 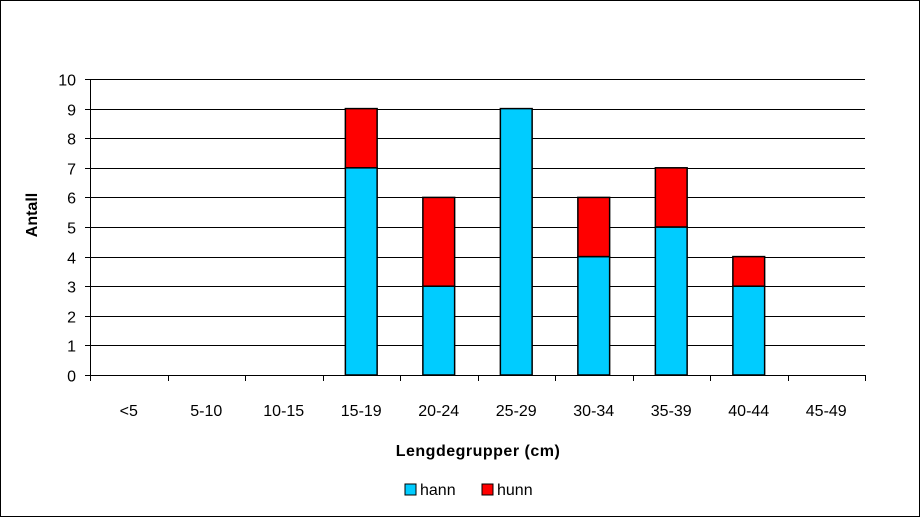 I want to click on y-axis-tick-labels: 0 1 2 3 4 5 6 7 8 9 10, so click(x=67, y=229).